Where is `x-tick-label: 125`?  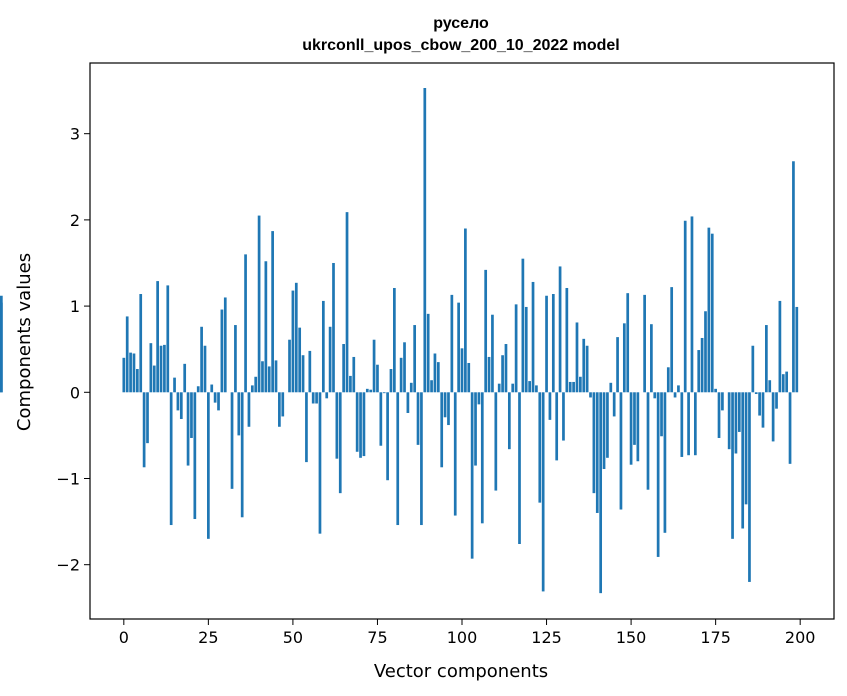
x-tick-label: 125 is located at coordinates (546, 637).